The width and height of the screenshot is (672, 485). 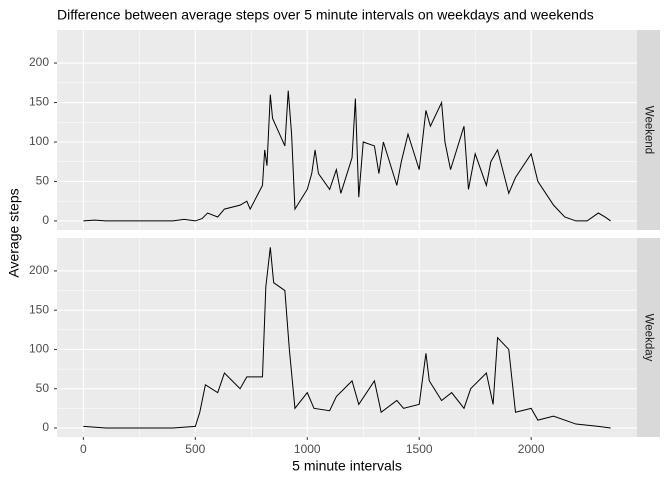 I want to click on strip-label: Weekday, so click(x=648, y=338).